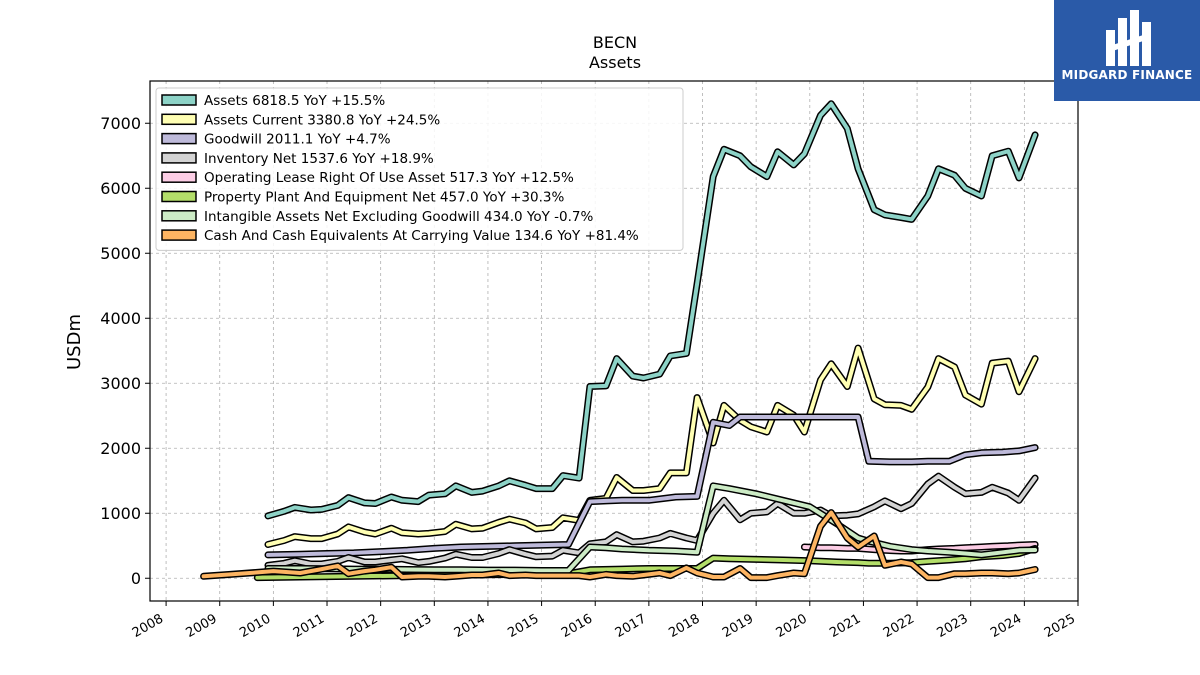 Image resolution: width=1200 pixels, height=675 pixels. What do you see at coordinates (684, 626) in the screenshot?
I see `x-tick-label: 2018` at bounding box center [684, 626].